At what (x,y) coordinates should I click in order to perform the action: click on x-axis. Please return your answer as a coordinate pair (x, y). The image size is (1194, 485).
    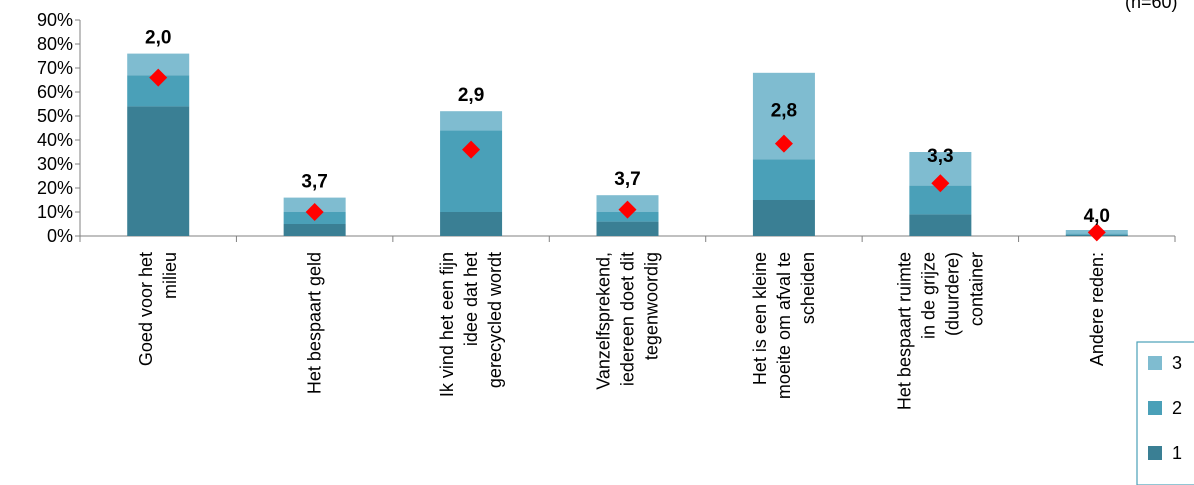
    Looking at the image, I should click on (627, 238).